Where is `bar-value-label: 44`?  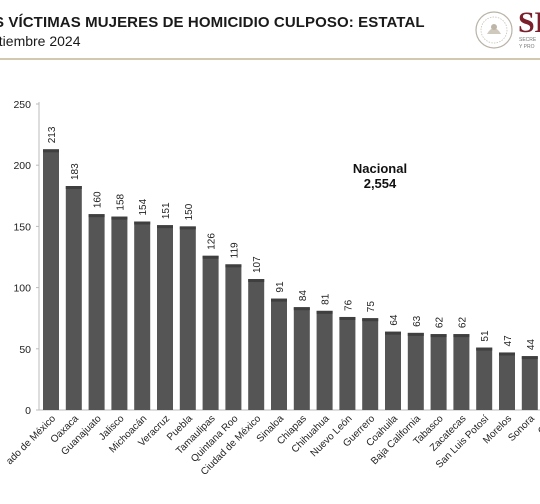 bar-value-label: 44 is located at coordinates (531, 345).